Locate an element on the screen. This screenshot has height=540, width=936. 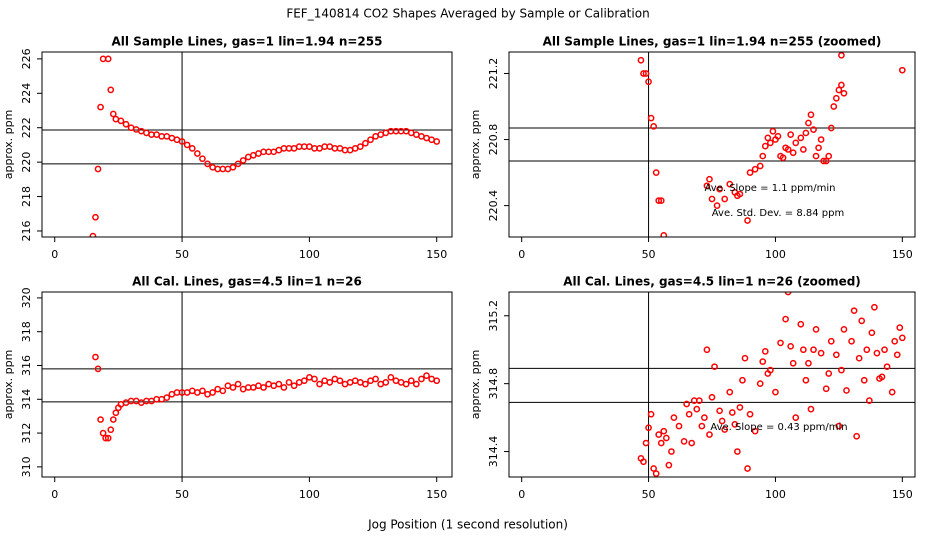
y-tick-label: 220.4 is located at coordinates (493, 206).